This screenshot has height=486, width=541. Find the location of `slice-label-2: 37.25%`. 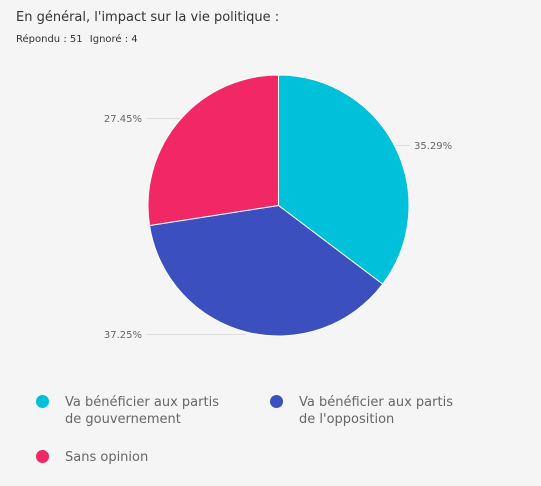

slice-label-2: 37.25% is located at coordinates (123, 335).